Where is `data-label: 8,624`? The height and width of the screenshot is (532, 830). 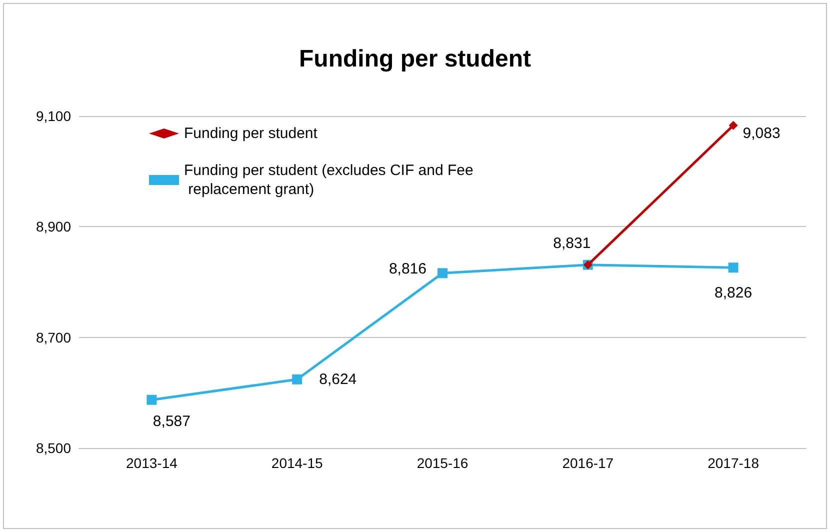
data-label: 8,624 is located at coordinates (338, 379).